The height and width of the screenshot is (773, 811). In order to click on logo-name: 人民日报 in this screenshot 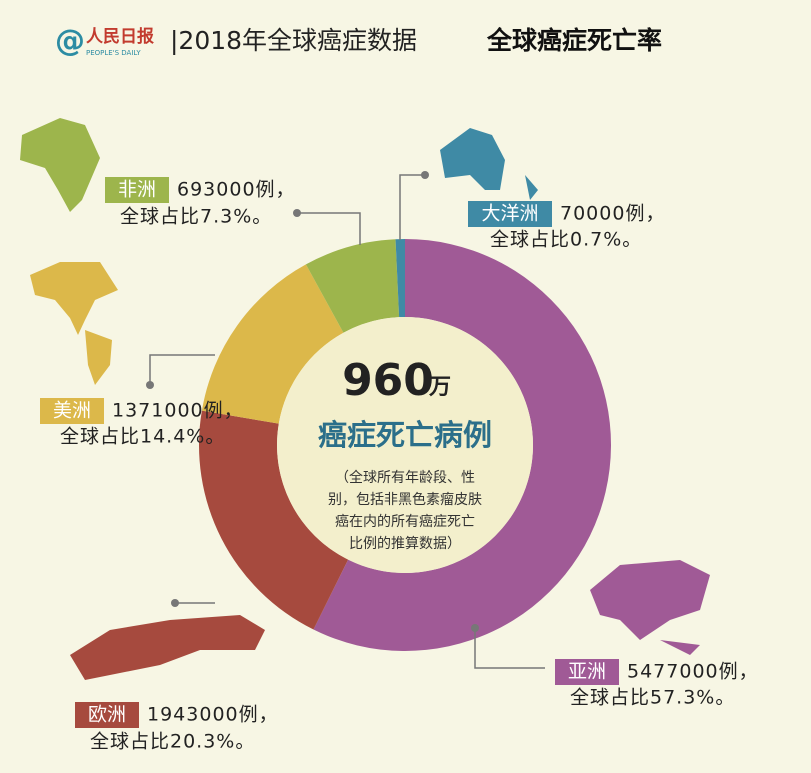, I will do `click(120, 36)`.